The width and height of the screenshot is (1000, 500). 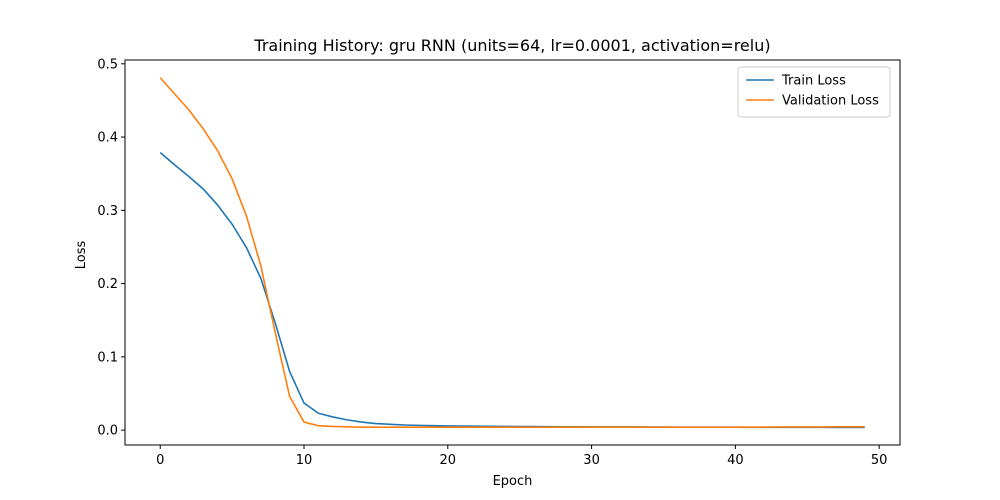 What do you see at coordinates (304, 460) in the screenshot?
I see `x-tick-label: 10` at bounding box center [304, 460].